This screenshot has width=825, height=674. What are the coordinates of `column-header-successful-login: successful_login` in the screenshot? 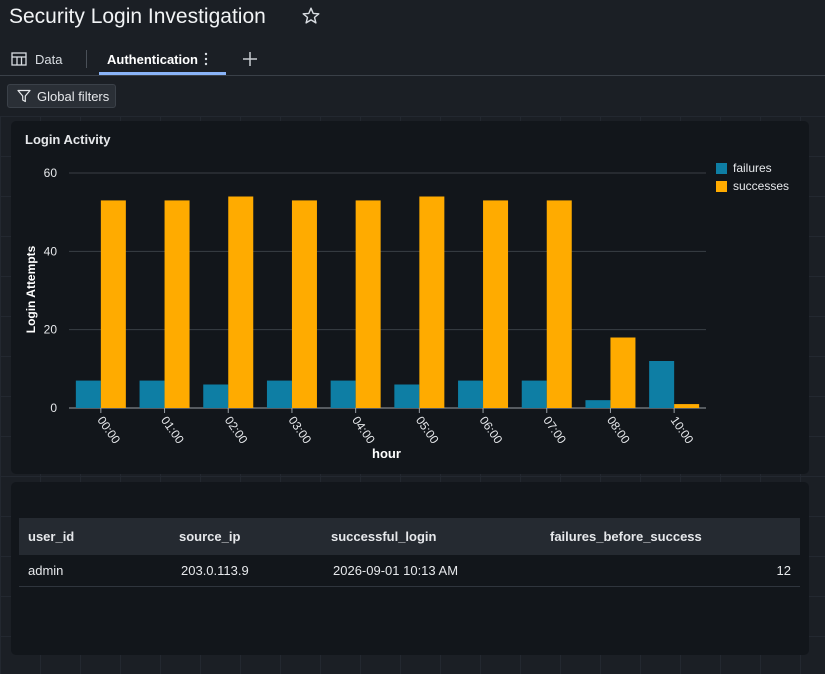 It's located at (384, 536).